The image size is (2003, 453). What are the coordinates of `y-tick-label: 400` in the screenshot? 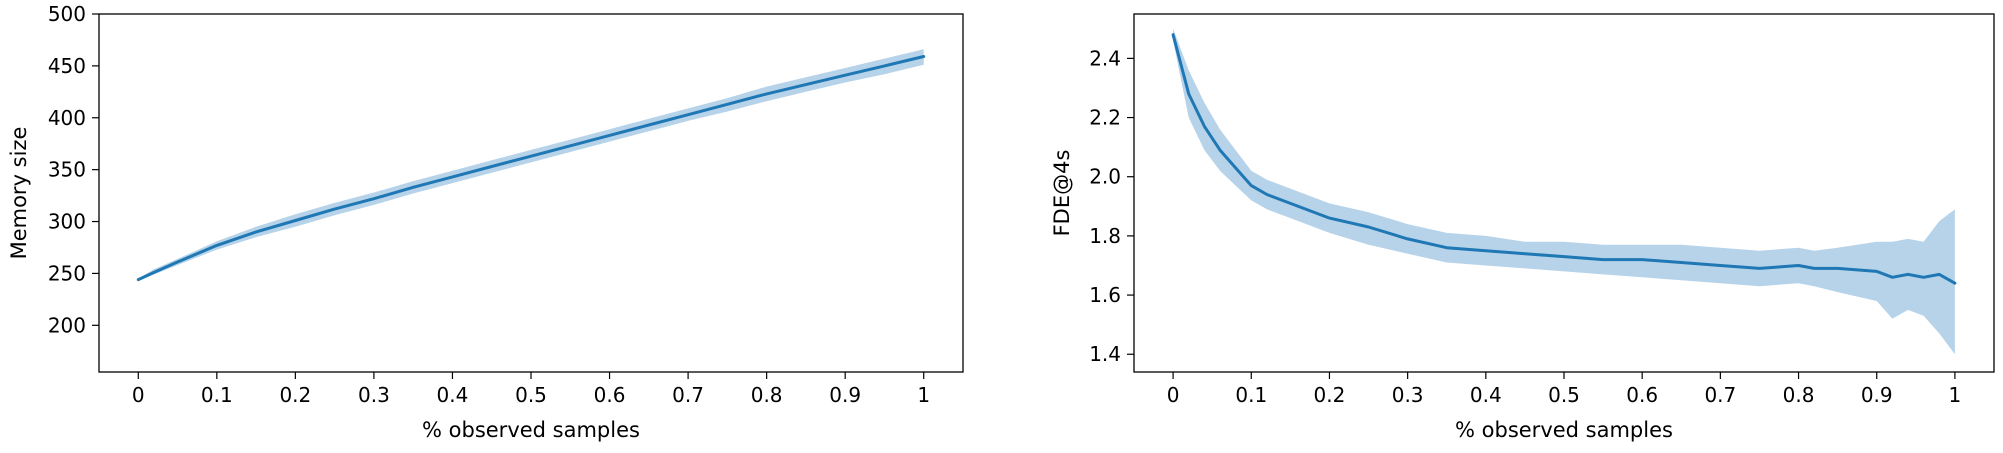 It's located at (67, 118).